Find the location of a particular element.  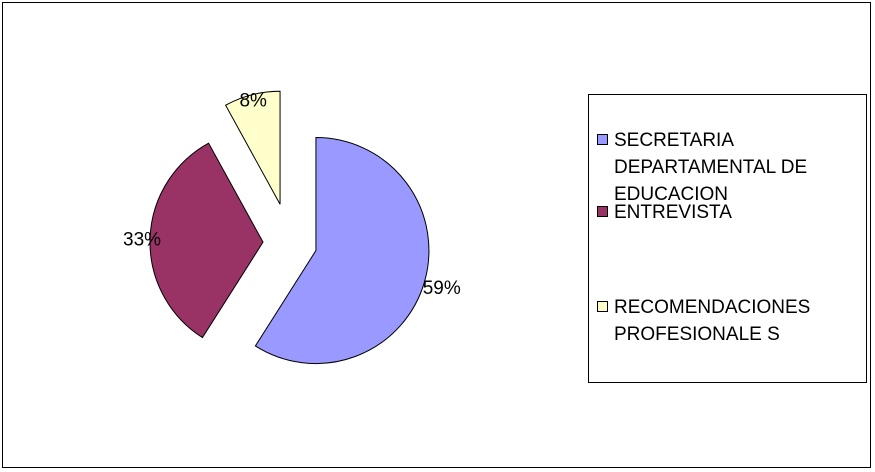

legend-label-secretaria: SECRETARIA DEPARTAMENTAL DE EDUCACION is located at coordinates (711, 167).